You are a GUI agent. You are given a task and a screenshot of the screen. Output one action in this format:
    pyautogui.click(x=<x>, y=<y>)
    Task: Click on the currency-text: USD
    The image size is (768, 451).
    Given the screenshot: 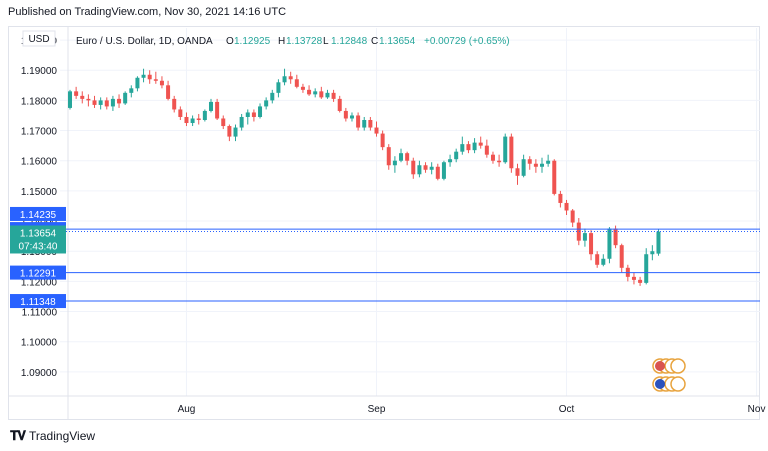 What is the action you would take?
    pyautogui.click(x=38, y=39)
    